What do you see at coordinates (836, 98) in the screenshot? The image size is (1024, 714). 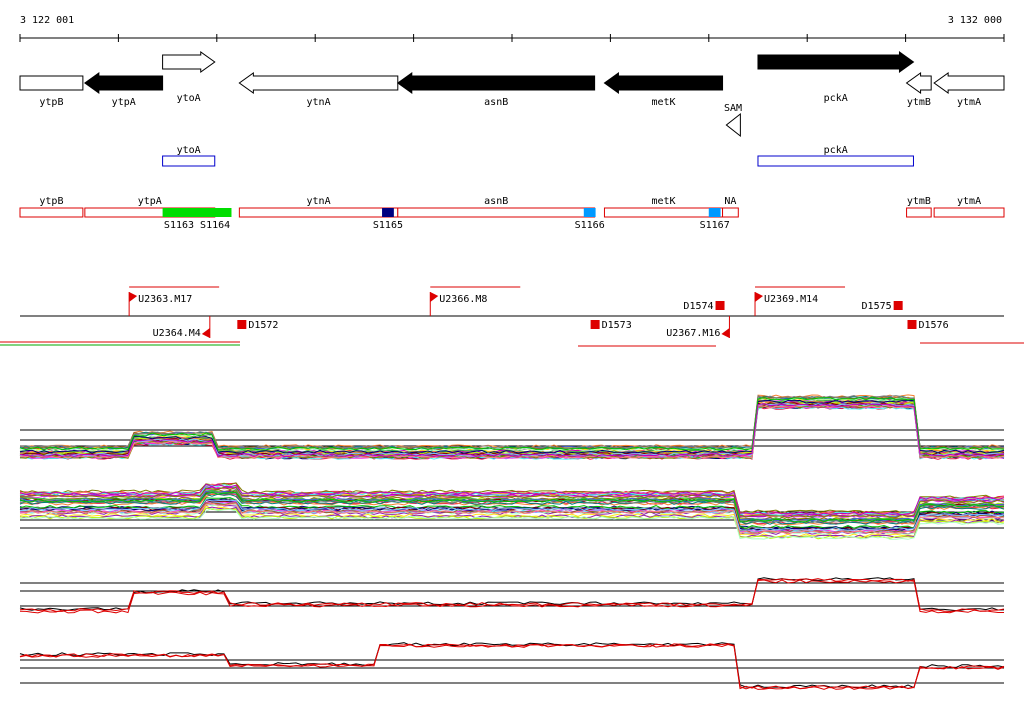 I see `gene-label-pckA: pckA` at bounding box center [836, 98].